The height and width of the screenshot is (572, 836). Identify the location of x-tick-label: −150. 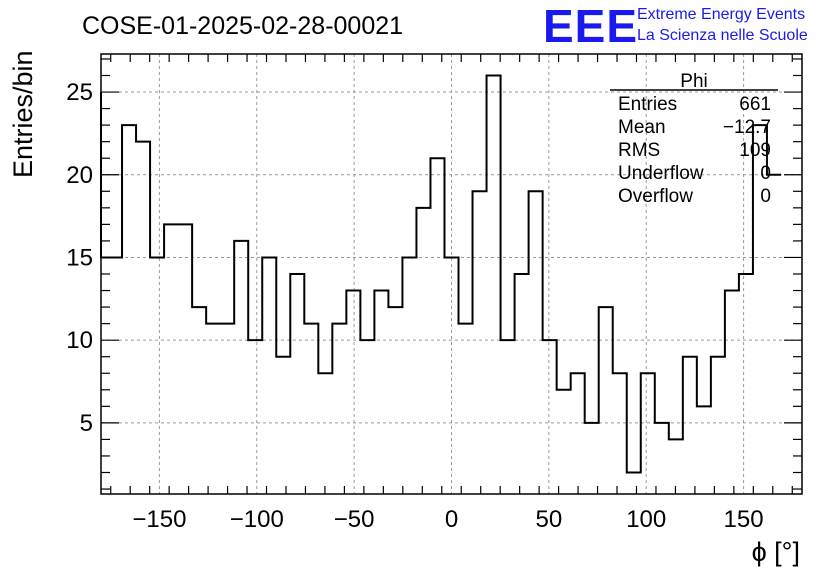
(159, 519).